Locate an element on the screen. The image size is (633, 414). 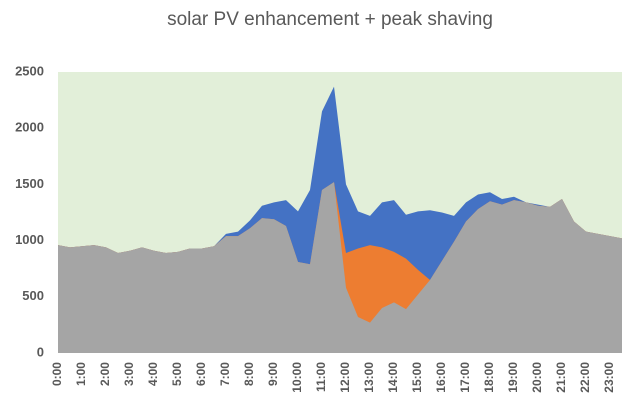
y-tick-label: 2500 is located at coordinates (29, 70).